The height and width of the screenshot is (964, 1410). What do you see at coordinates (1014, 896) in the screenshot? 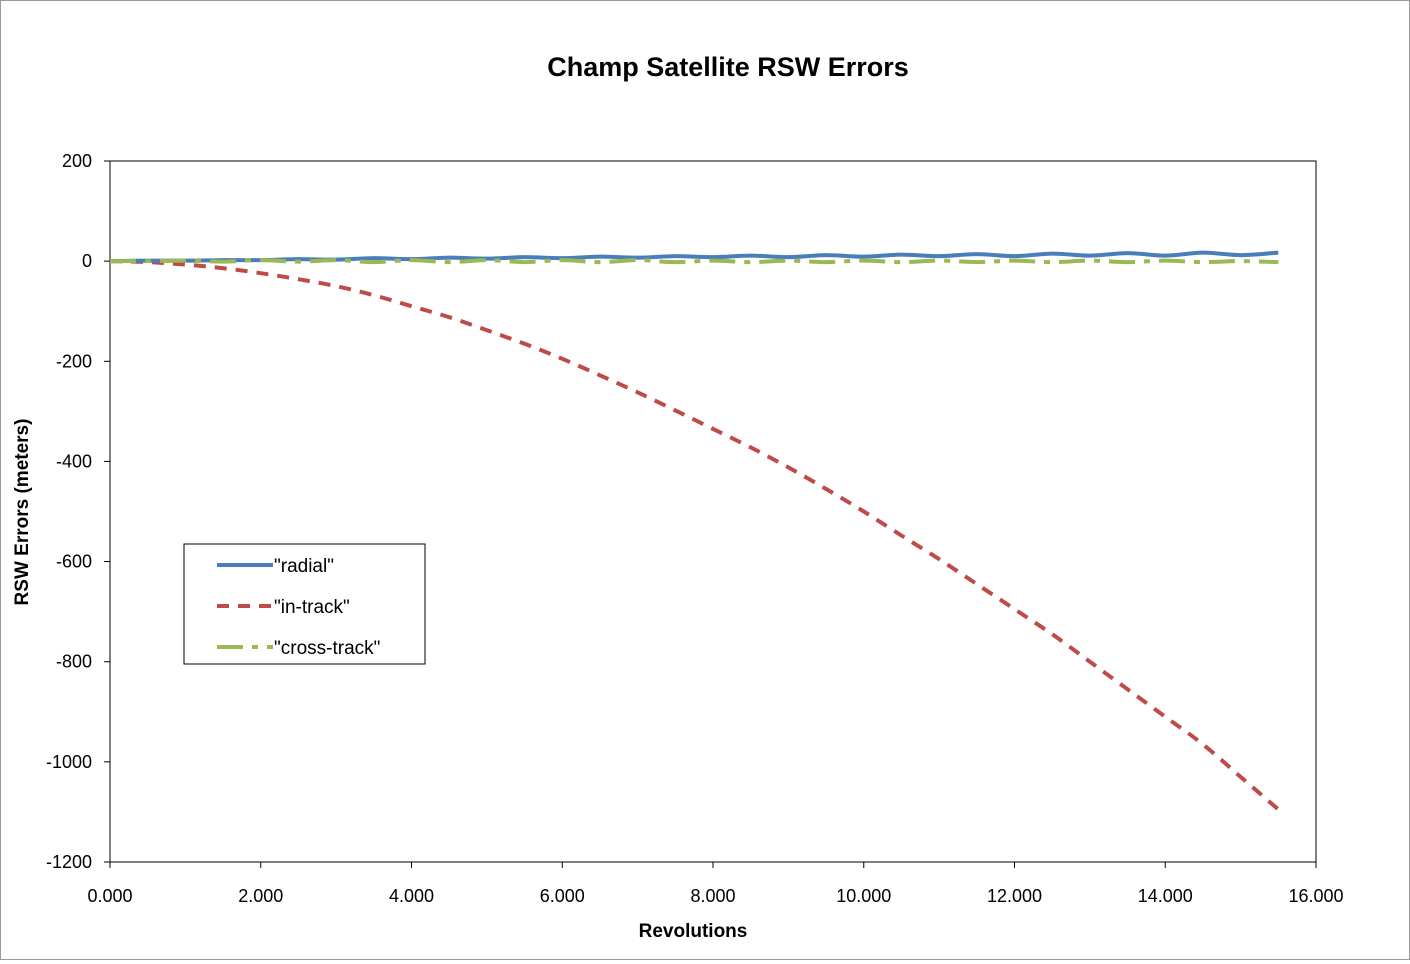
I see `x-tick-label: 12.000` at bounding box center [1014, 896].